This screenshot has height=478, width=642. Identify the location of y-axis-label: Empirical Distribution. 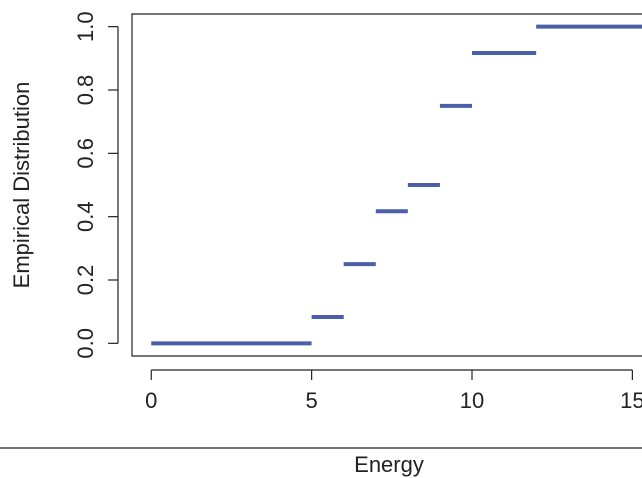
(21, 185).